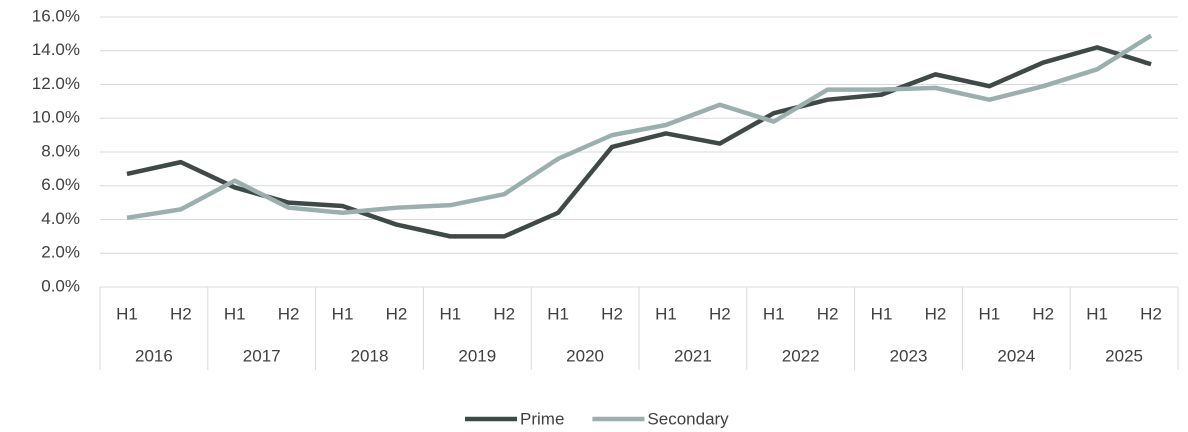  Describe the element at coordinates (56, 117) in the screenshot. I see `y-tick-label: 10.0%` at that location.